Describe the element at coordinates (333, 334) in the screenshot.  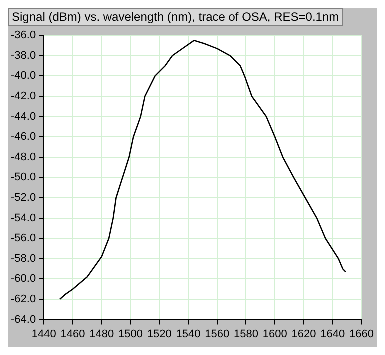
I see `x-tick-label: 1640` at that location.